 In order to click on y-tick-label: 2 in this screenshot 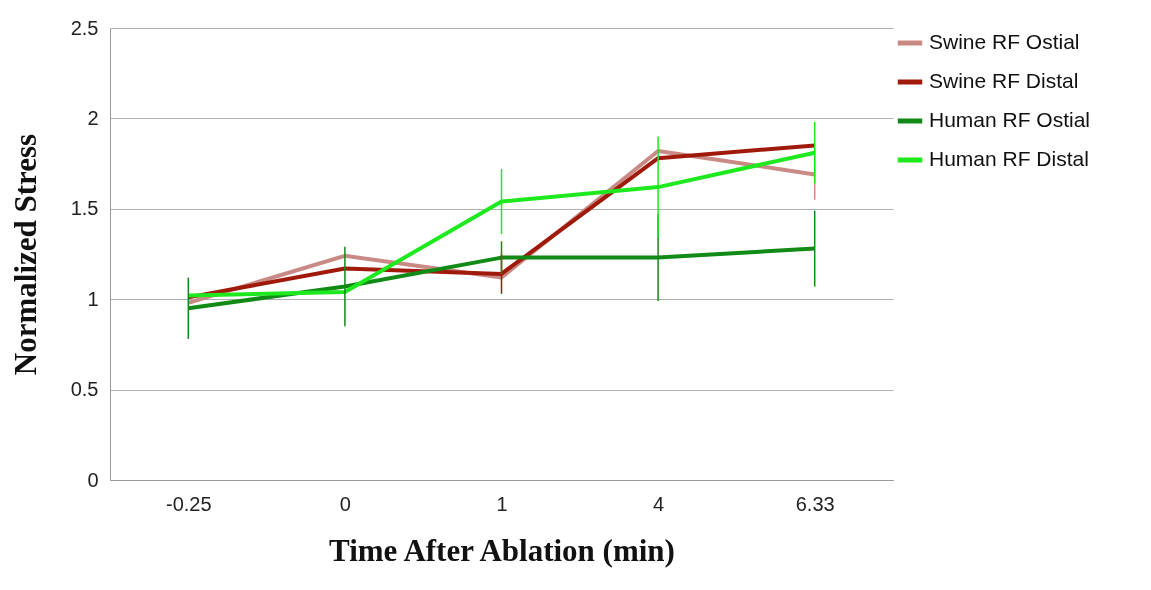, I will do `click(93, 117)`.